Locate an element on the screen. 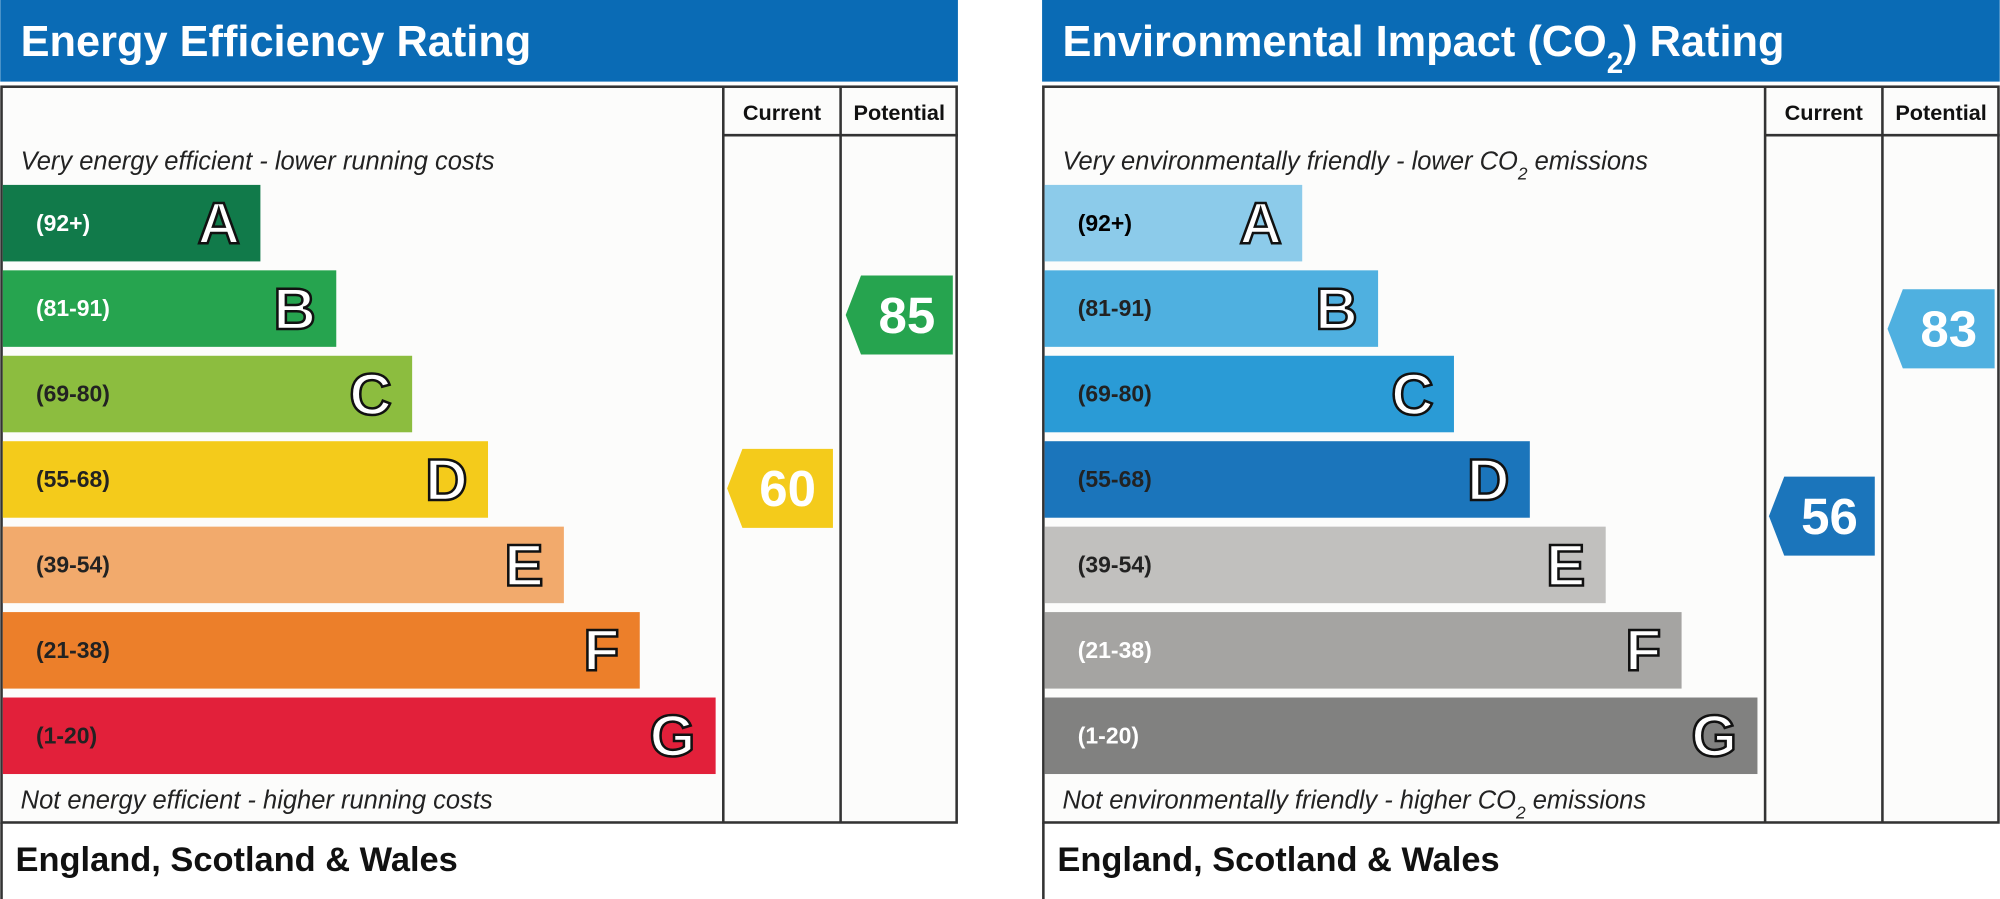  panel-title: Energy Efficiency Rating is located at coordinates (276, 42).